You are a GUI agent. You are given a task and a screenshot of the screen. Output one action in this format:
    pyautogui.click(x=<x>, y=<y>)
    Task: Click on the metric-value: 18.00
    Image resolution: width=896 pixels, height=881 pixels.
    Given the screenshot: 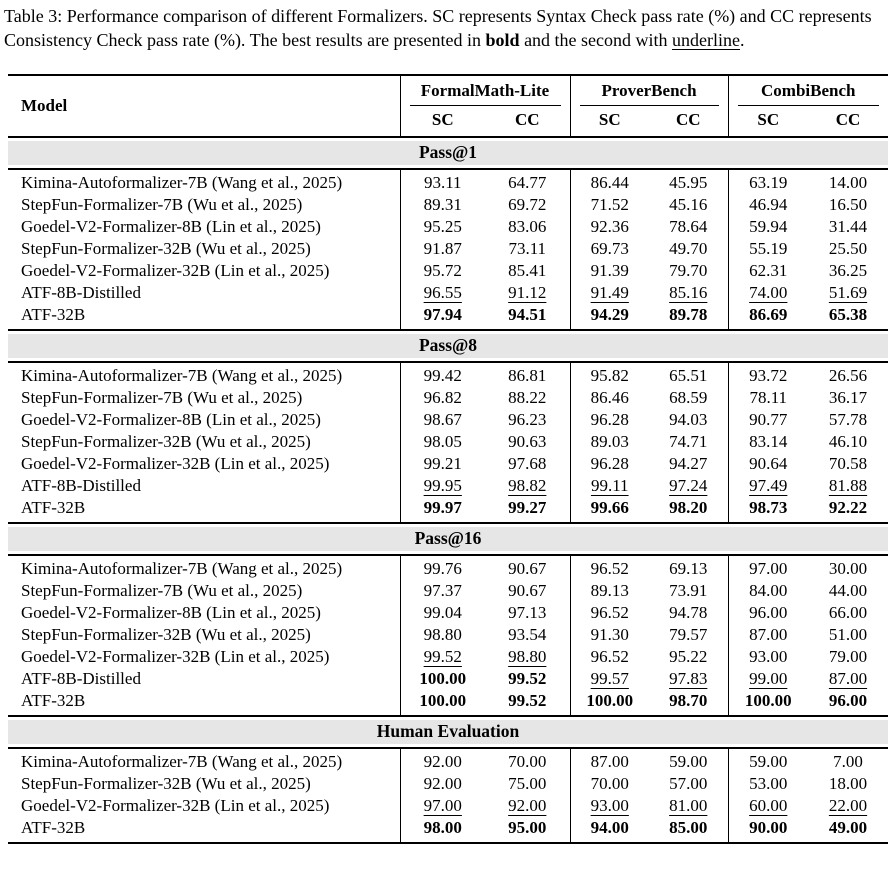 What is the action you would take?
    pyautogui.click(x=848, y=783)
    